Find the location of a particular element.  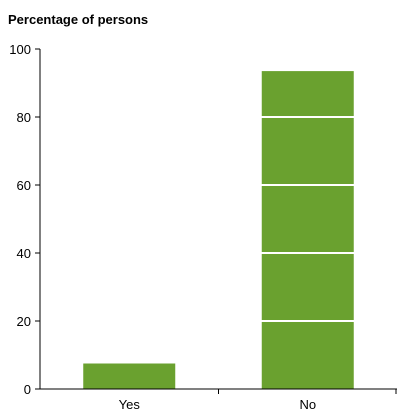

x-axis: Yes No is located at coordinates (216, 400).